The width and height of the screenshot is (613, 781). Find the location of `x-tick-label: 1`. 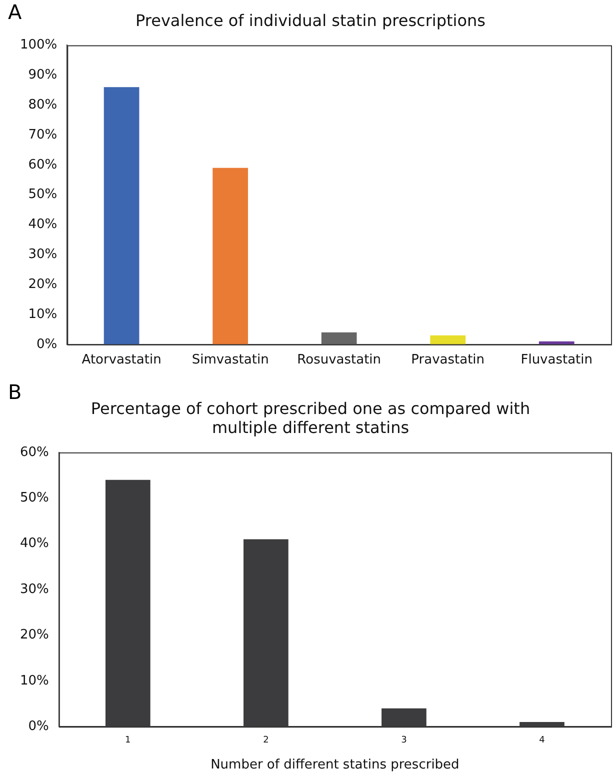

x-tick-label: 1 is located at coordinates (128, 740).